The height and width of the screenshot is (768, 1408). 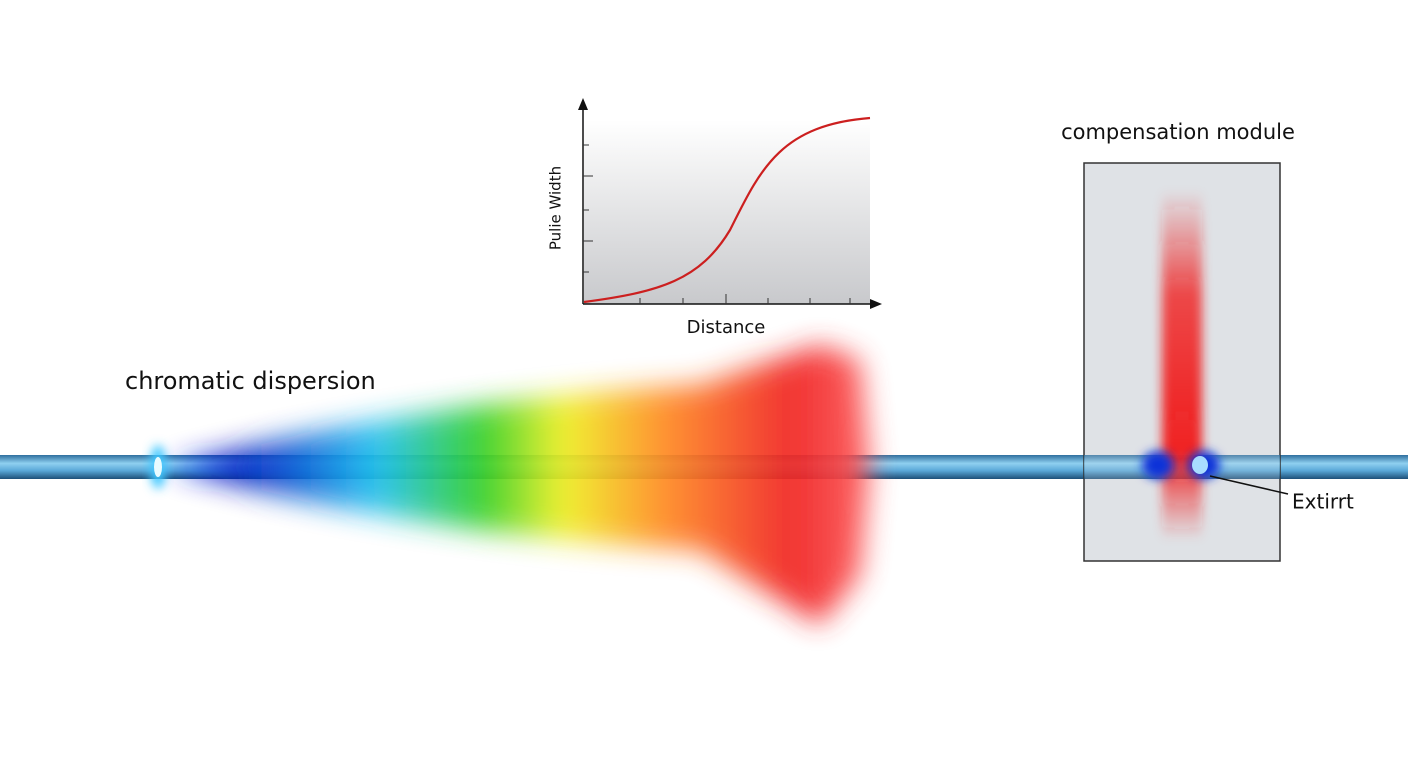 What do you see at coordinates (1323, 502) in the screenshot?
I see `exit-label: Extirrt` at bounding box center [1323, 502].